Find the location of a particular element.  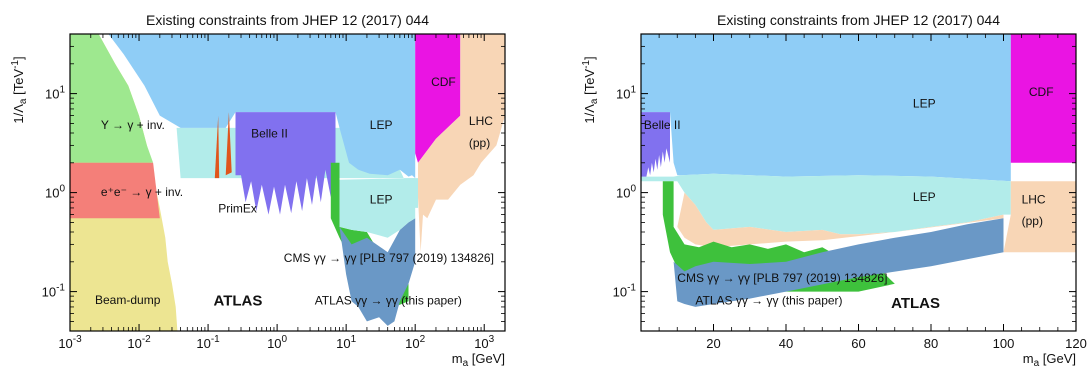

x-tick-label: 103 is located at coordinates (484, 342).